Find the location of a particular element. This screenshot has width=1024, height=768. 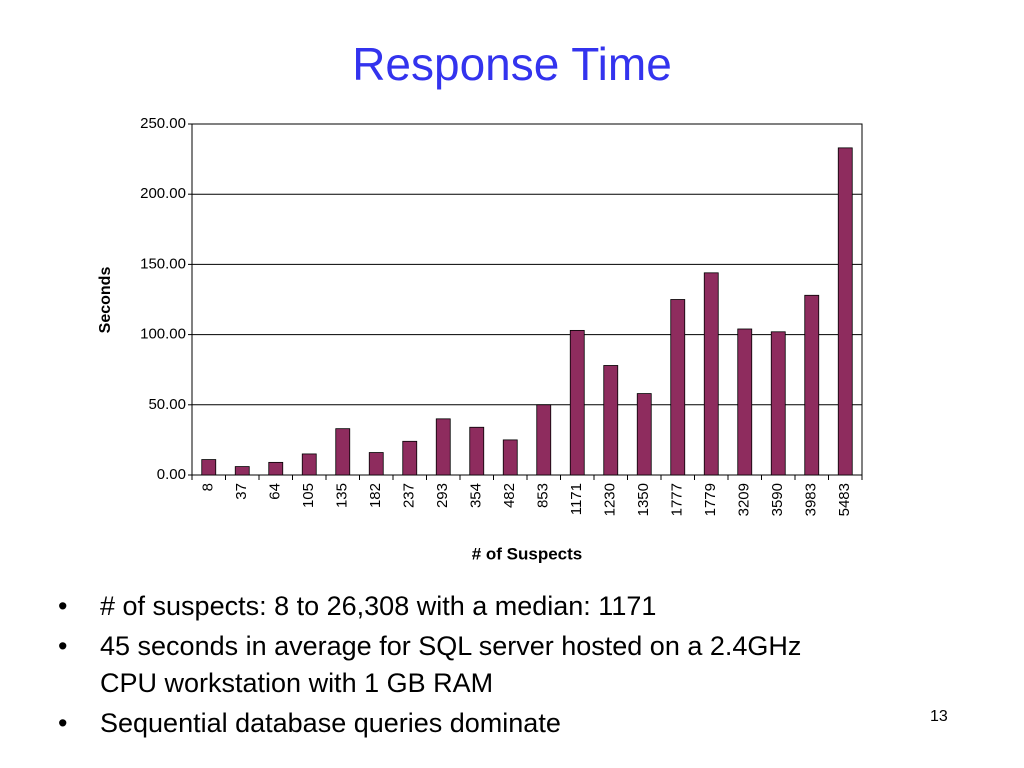

x-tick-label: 8 is located at coordinates (208, 487).